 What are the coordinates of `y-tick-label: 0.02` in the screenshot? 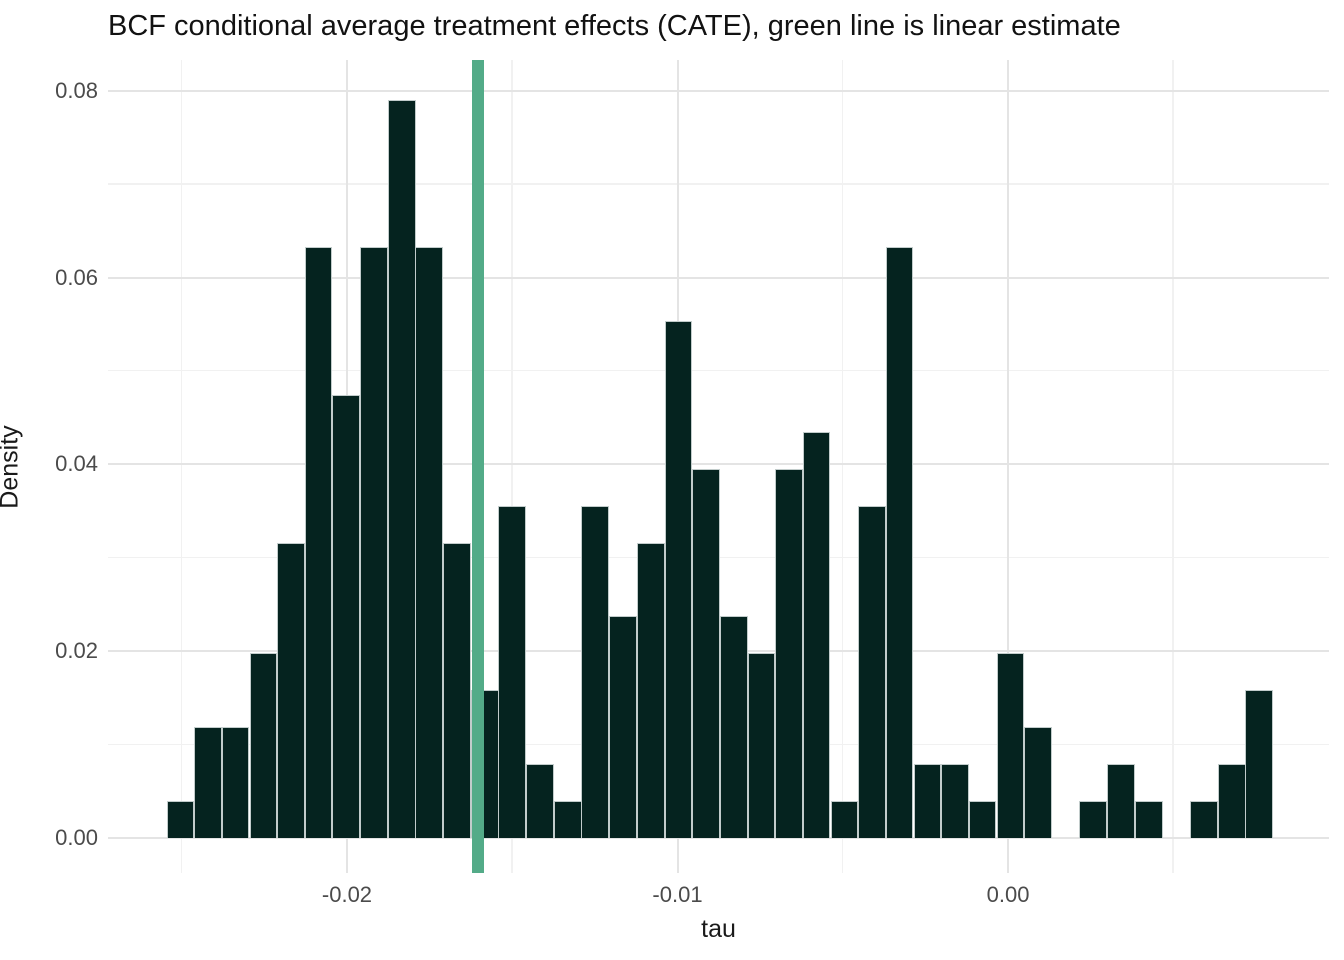 It's located at (76, 651).